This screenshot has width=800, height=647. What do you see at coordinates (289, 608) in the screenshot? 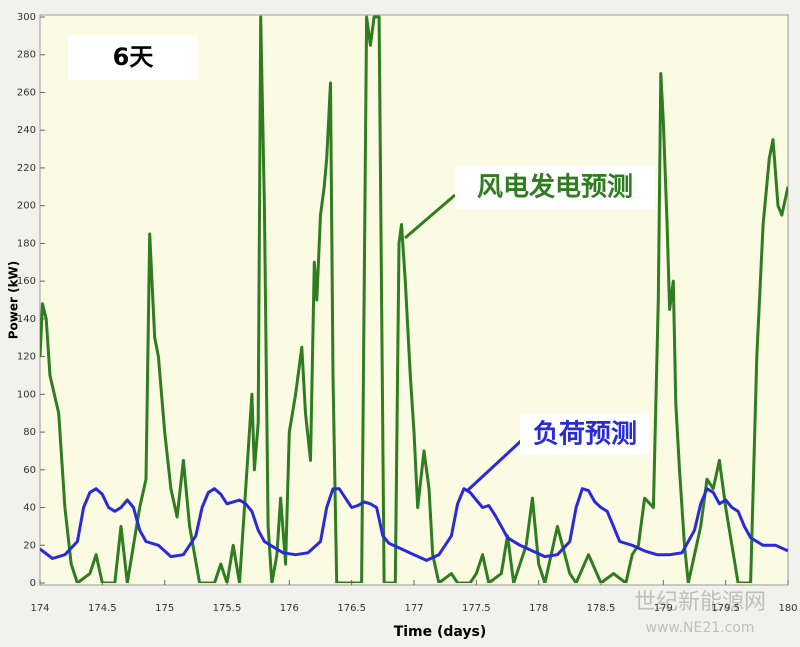
I see `x-tick-label: 176` at bounding box center [289, 608].